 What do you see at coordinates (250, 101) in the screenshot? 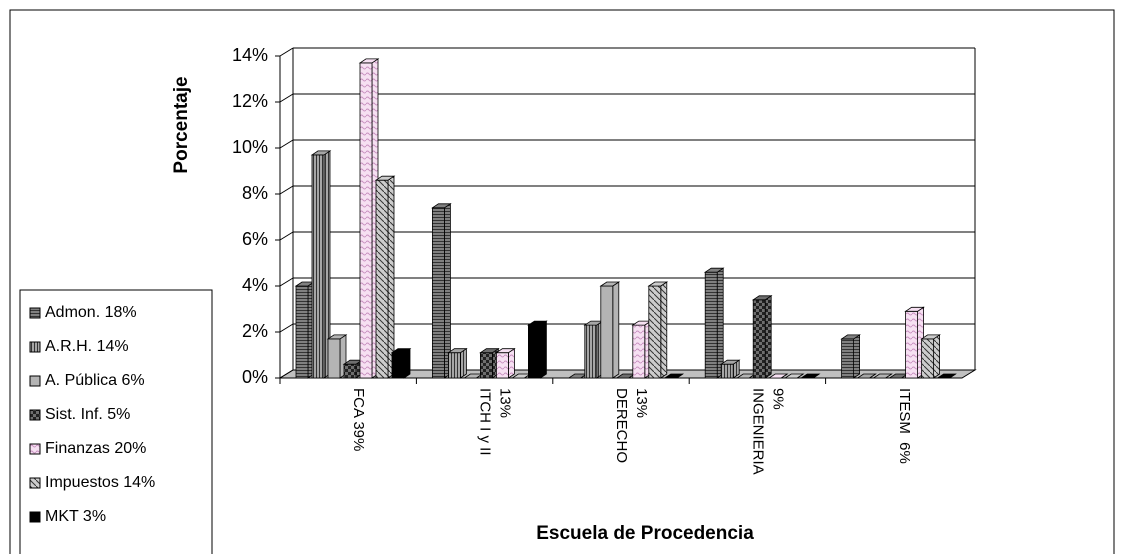
I see `y-tick-label: 12%` at bounding box center [250, 101].